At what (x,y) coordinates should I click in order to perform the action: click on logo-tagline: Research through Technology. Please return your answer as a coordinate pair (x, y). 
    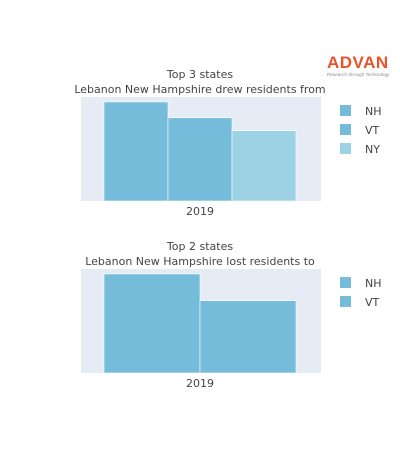
    Looking at the image, I should click on (358, 74).